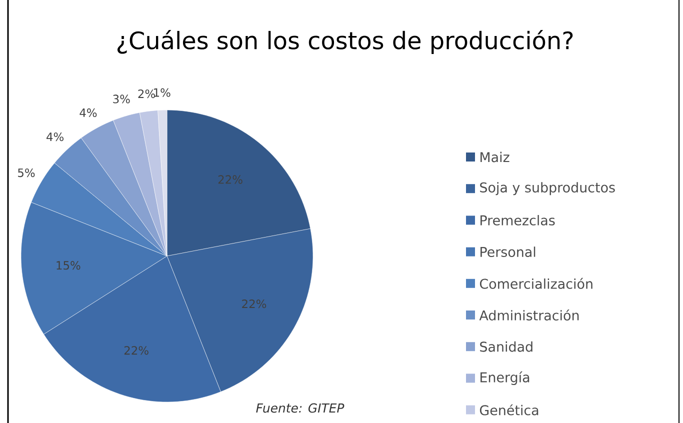 This screenshot has width=683, height=423. What do you see at coordinates (68, 265) in the screenshot?
I see `data-label: 15%` at bounding box center [68, 265].